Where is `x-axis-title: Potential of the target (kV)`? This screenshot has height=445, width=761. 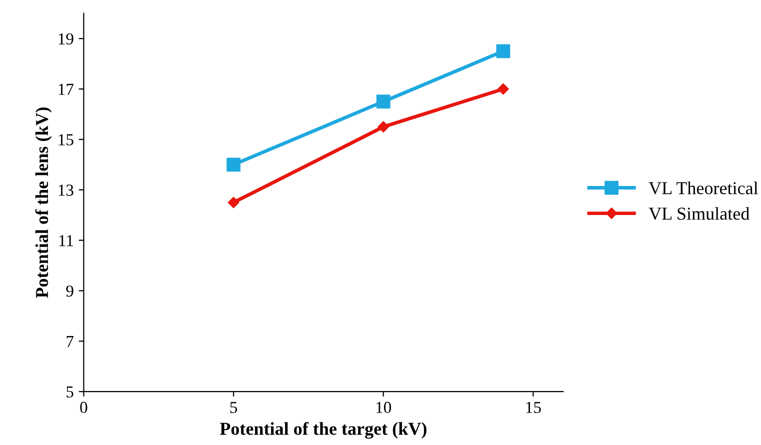 x-axis-title: Potential of the target (kV) is located at coordinates (323, 430).